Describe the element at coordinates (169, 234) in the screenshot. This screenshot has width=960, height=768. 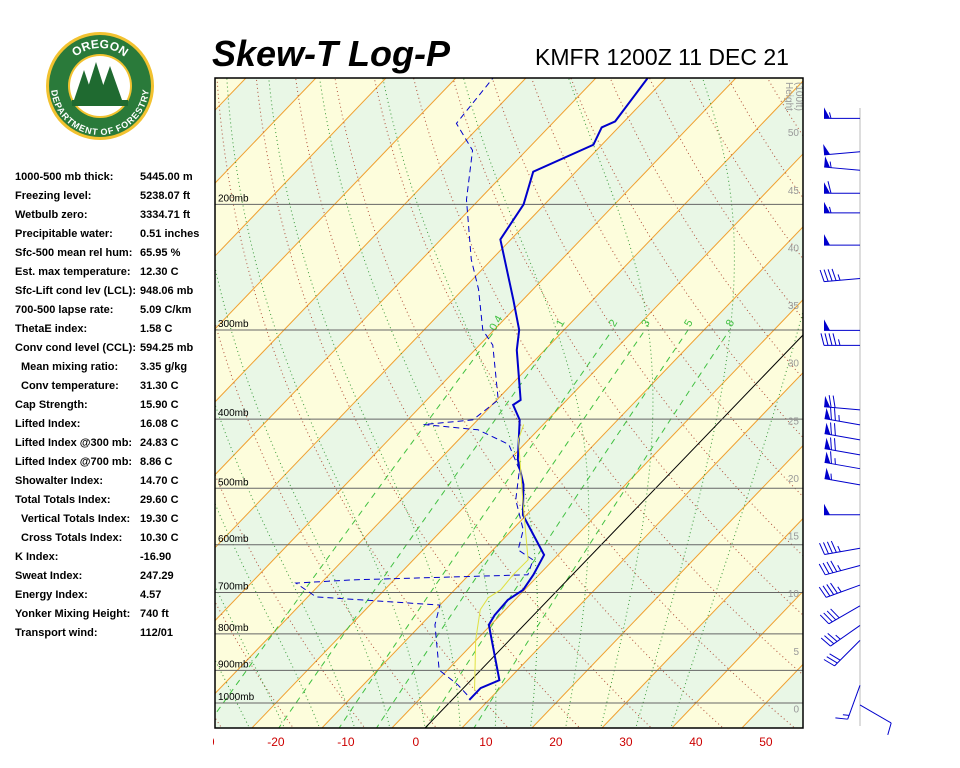
I see `stat-value: 0.51 inches` at that location.